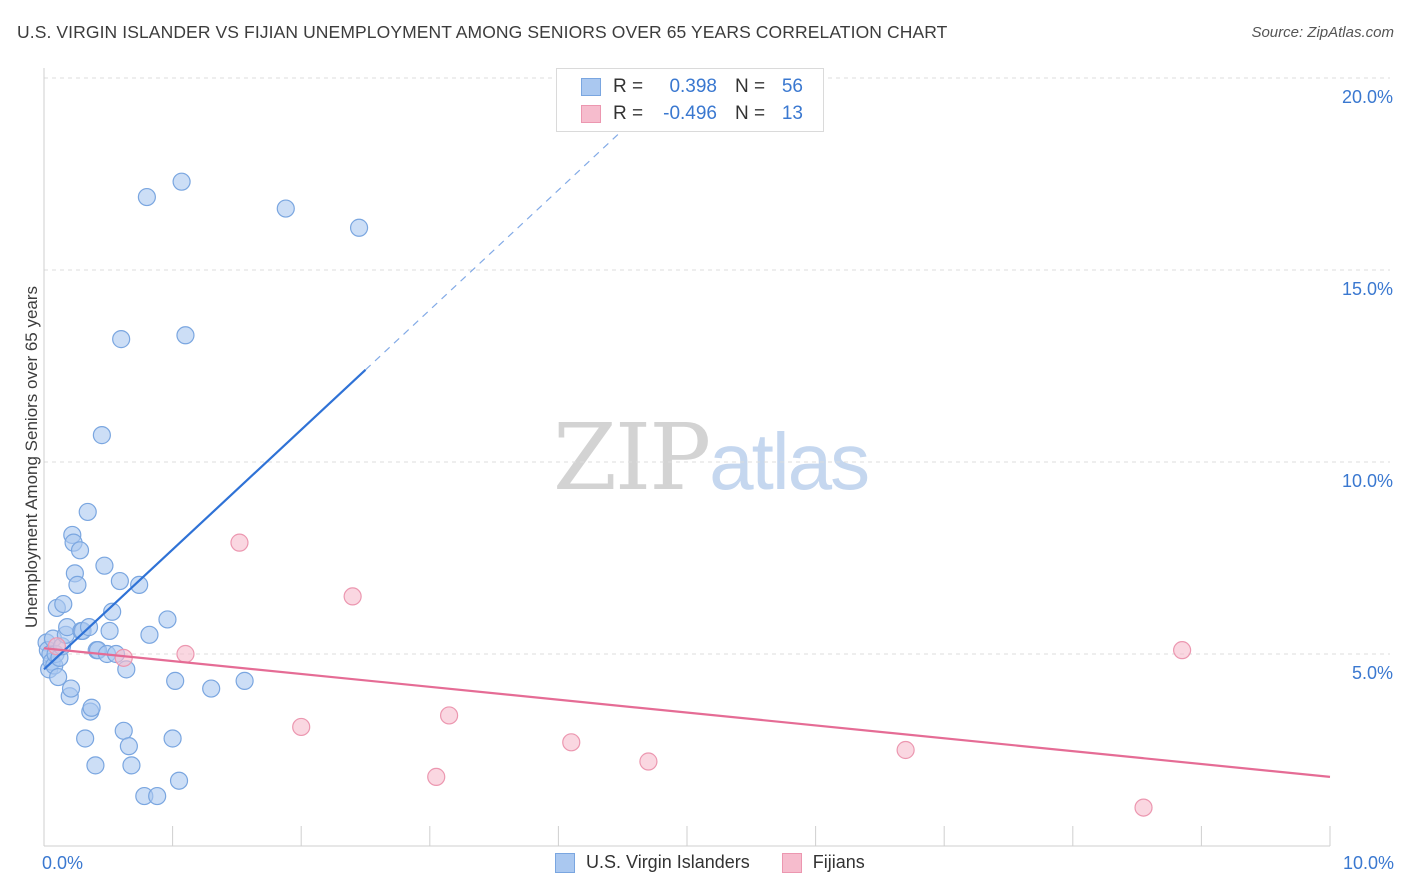 The width and height of the screenshot is (1406, 892). What do you see at coordinates (1367, 481) in the screenshot?
I see `y-tick-label: 10.0%` at bounding box center [1367, 481].